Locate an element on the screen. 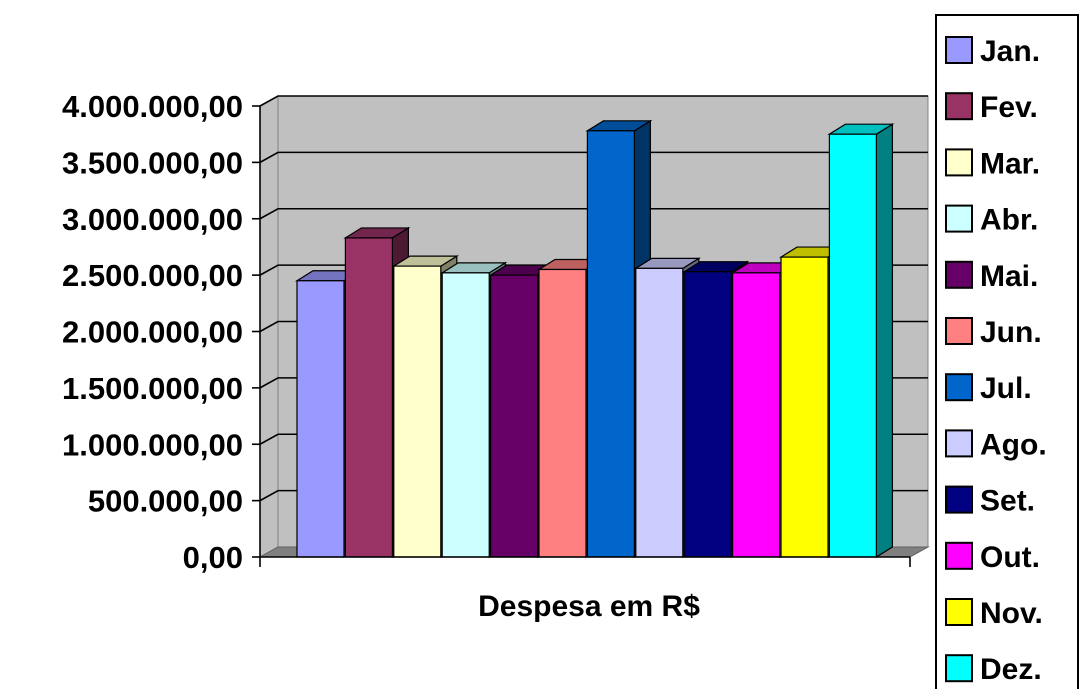 The image size is (1083, 689). legend-label: Mai. is located at coordinates (1009, 276).